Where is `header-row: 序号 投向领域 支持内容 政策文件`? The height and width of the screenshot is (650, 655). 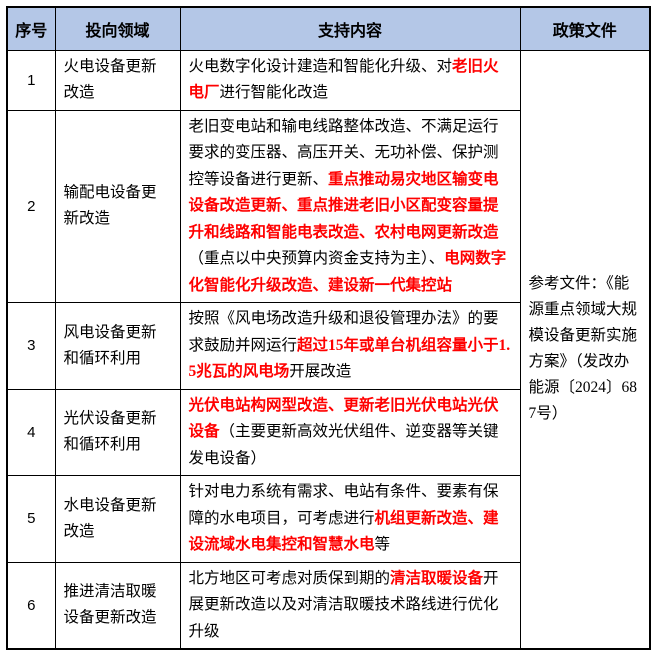 header-row: 序号 投向领域 支持内容 政策文件 is located at coordinates (328, 28).